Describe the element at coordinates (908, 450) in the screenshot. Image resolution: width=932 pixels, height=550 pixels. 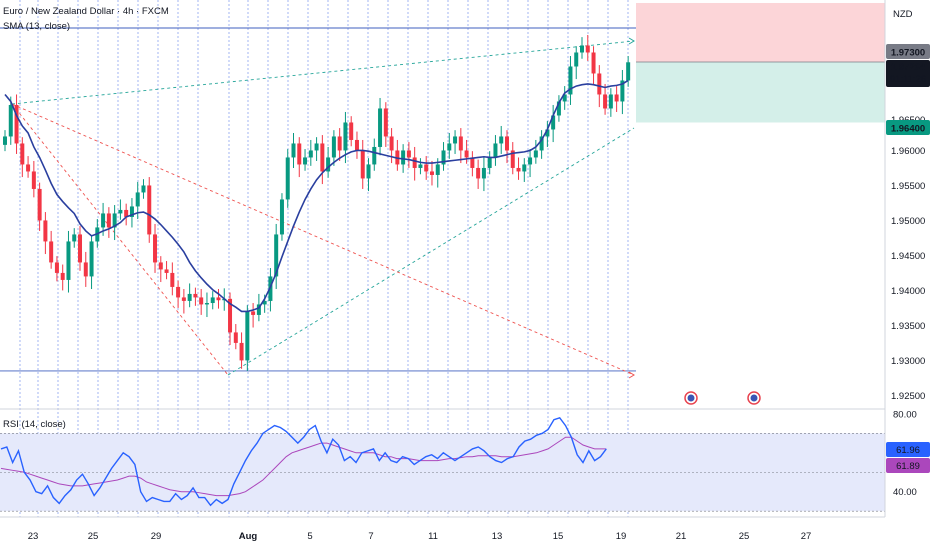
I see `rsi-value-tag: 61.96` at that location.